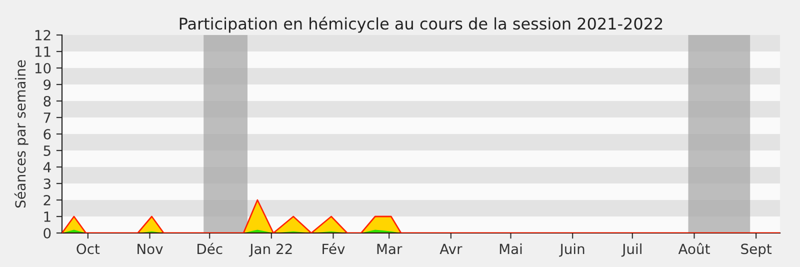 The width and height of the screenshot is (800, 267). What do you see at coordinates (631, 250) in the screenshot?
I see `x-tick-label: Juil` at bounding box center [631, 250].